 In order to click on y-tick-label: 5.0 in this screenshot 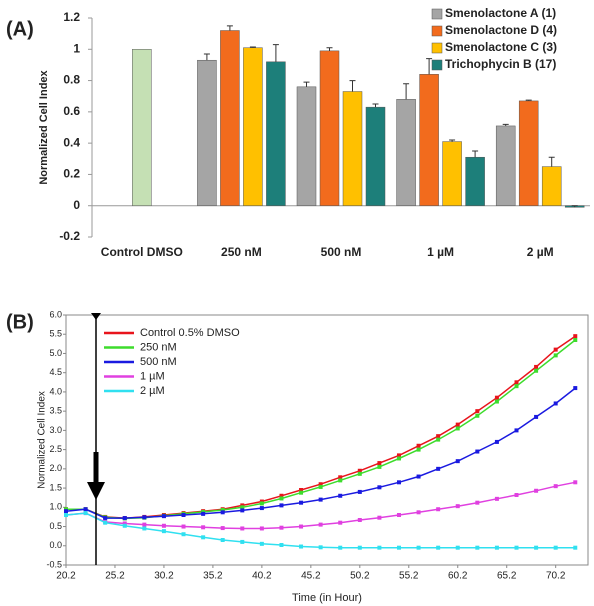, I will do `click(55, 353)`.